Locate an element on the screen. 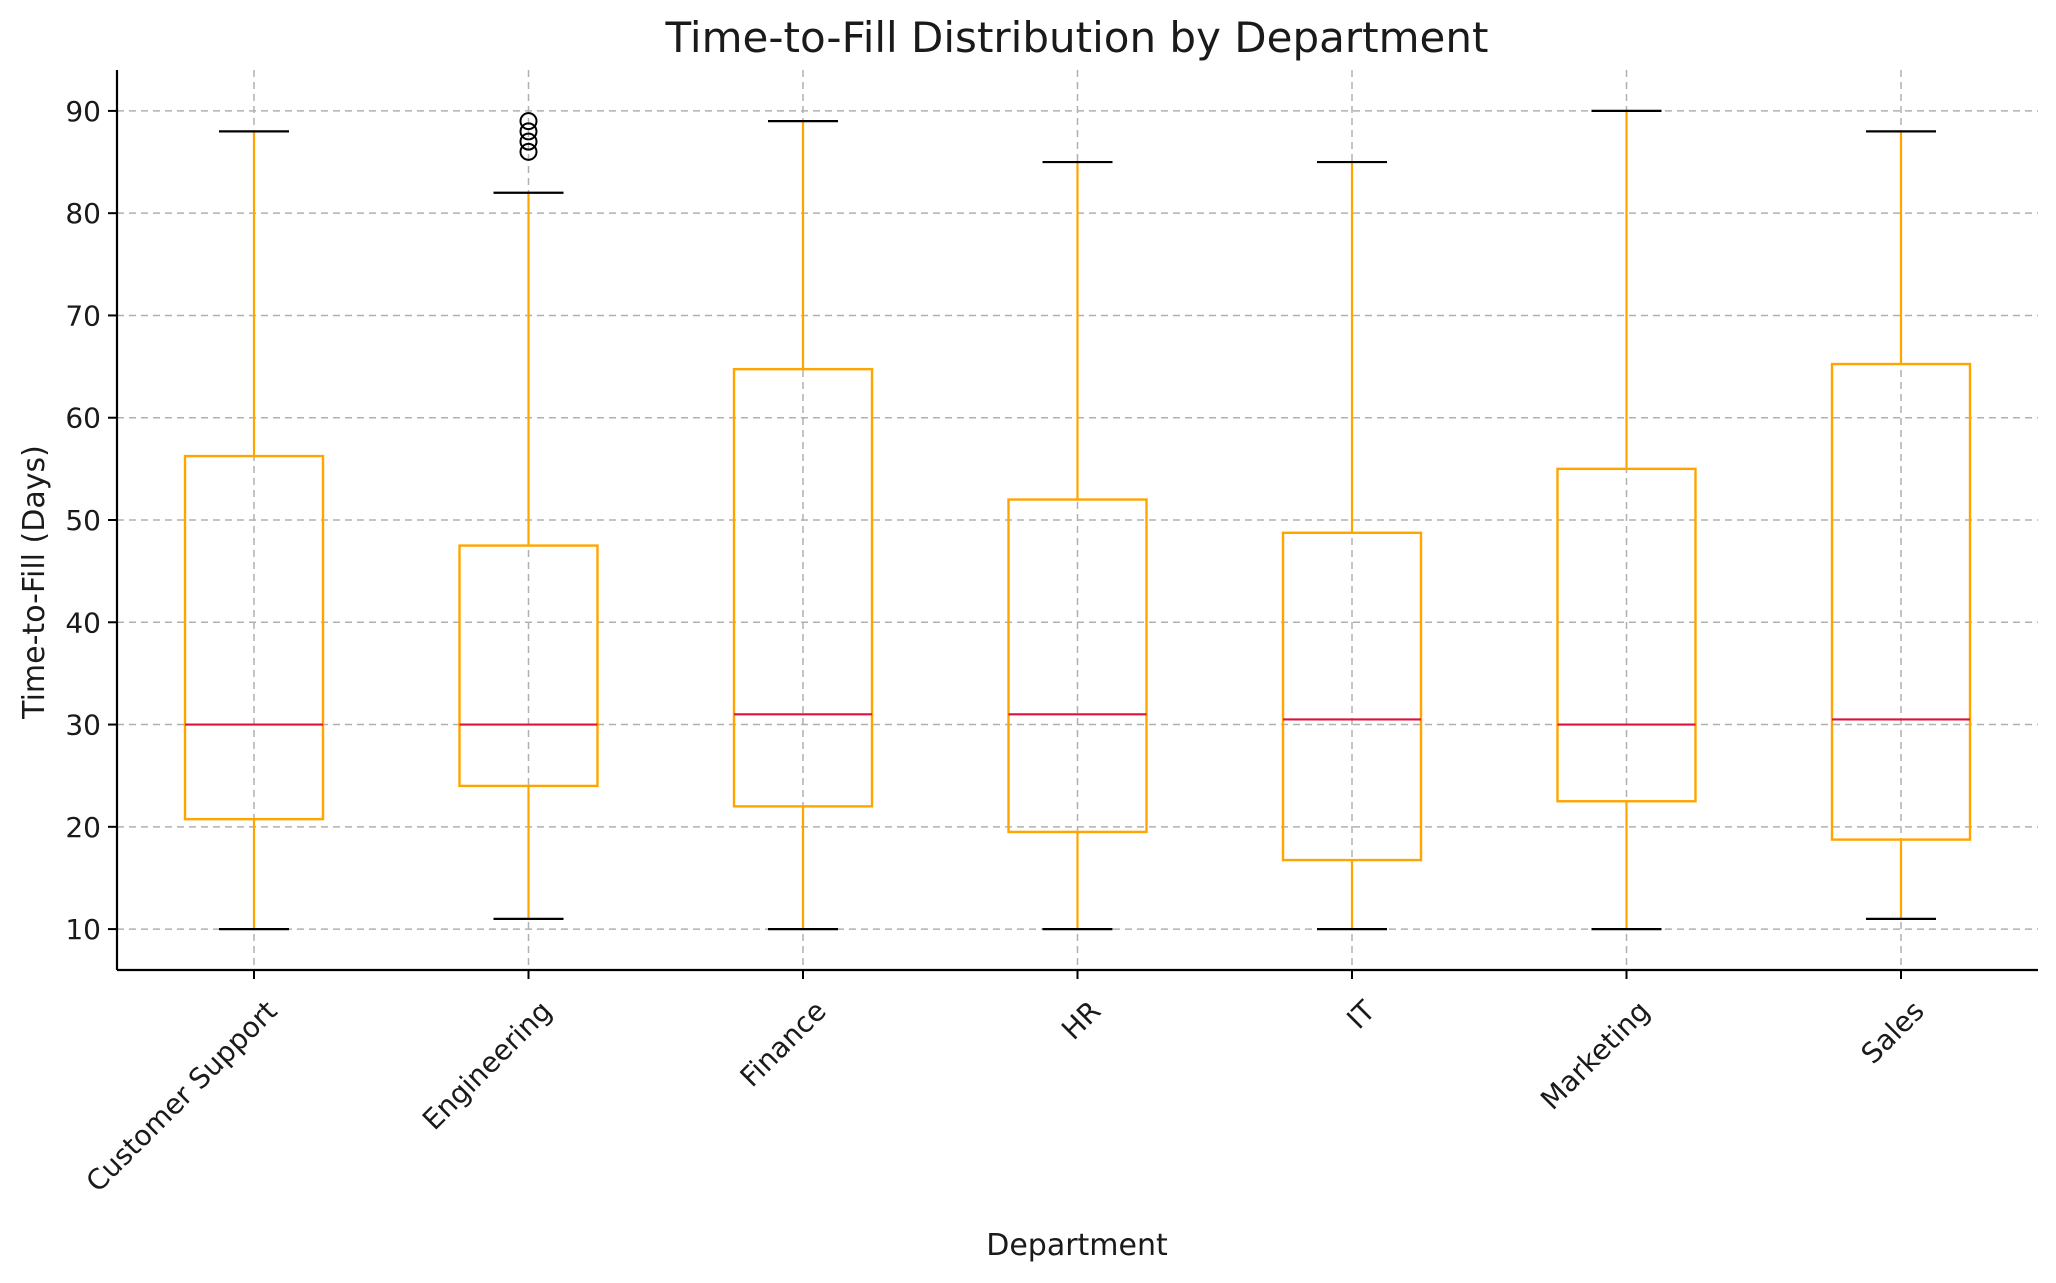 Image resolution: width=2056 pixels, height=1283 pixels. x-tick-label: Marketing is located at coordinates (1595, 1055).